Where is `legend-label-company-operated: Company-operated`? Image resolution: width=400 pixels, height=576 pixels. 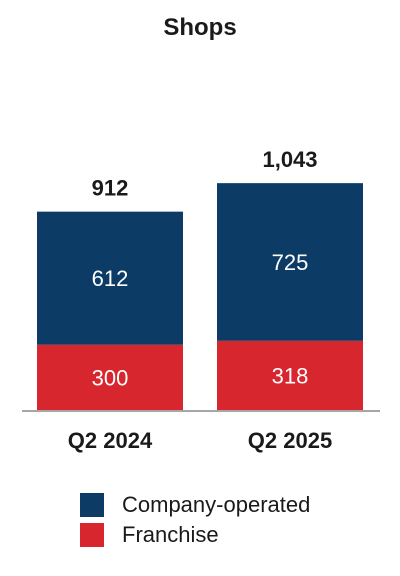
legend-label-company-operated: Company-operated is located at coordinates (216, 504).